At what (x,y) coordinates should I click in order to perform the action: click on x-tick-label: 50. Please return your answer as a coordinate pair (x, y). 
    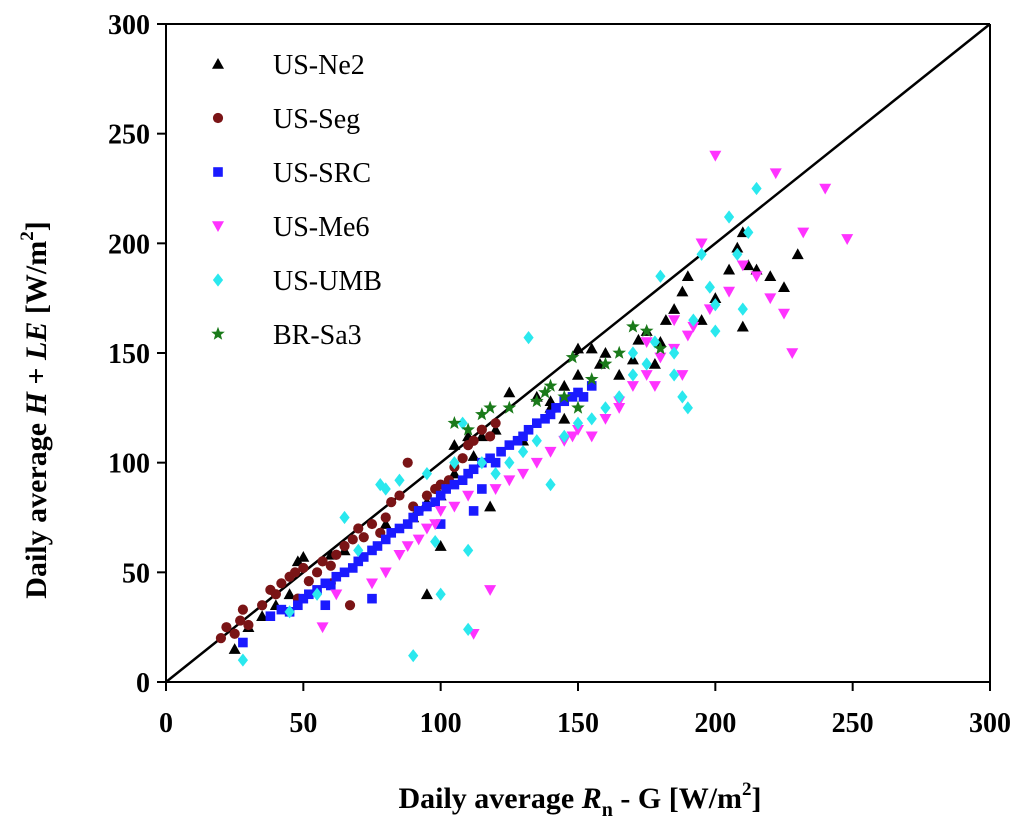
    Looking at the image, I should click on (303, 723).